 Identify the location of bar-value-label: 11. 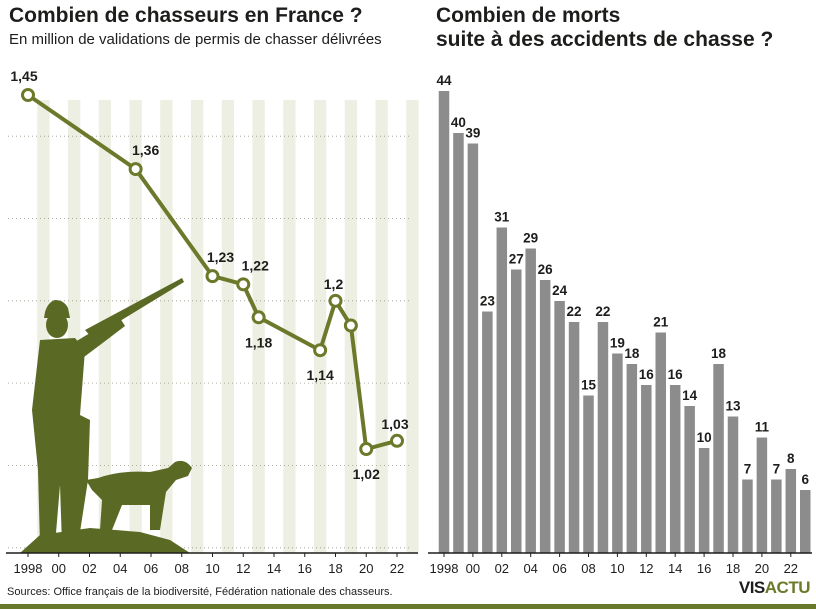
(762, 427).